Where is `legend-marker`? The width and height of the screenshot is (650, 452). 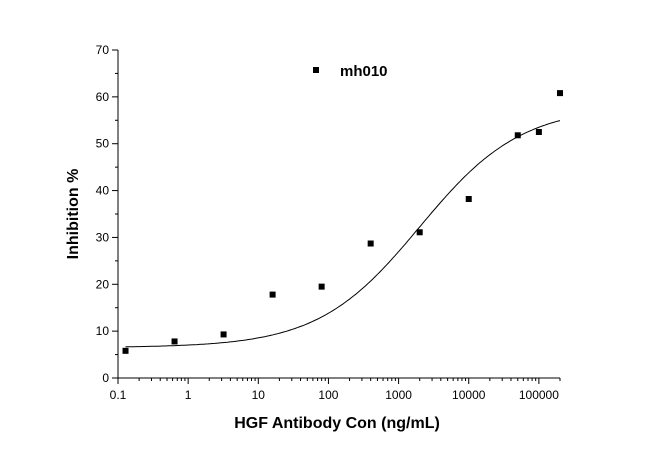 legend-marker is located at coordinates (316, 70).